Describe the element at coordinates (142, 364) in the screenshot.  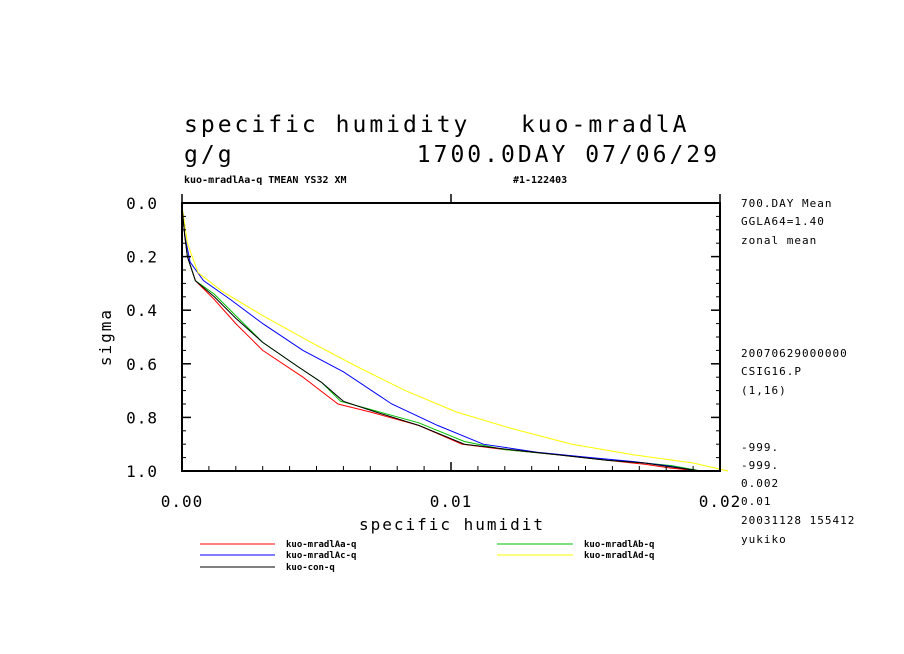
I see `y-tick-label: 0.6` at that location.